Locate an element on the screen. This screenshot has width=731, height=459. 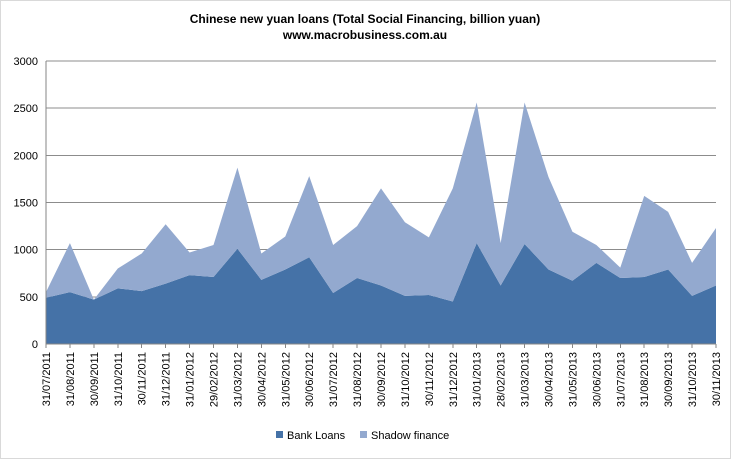
x-tick-label: 30/09/2011 is located at coordinates (95, 379).